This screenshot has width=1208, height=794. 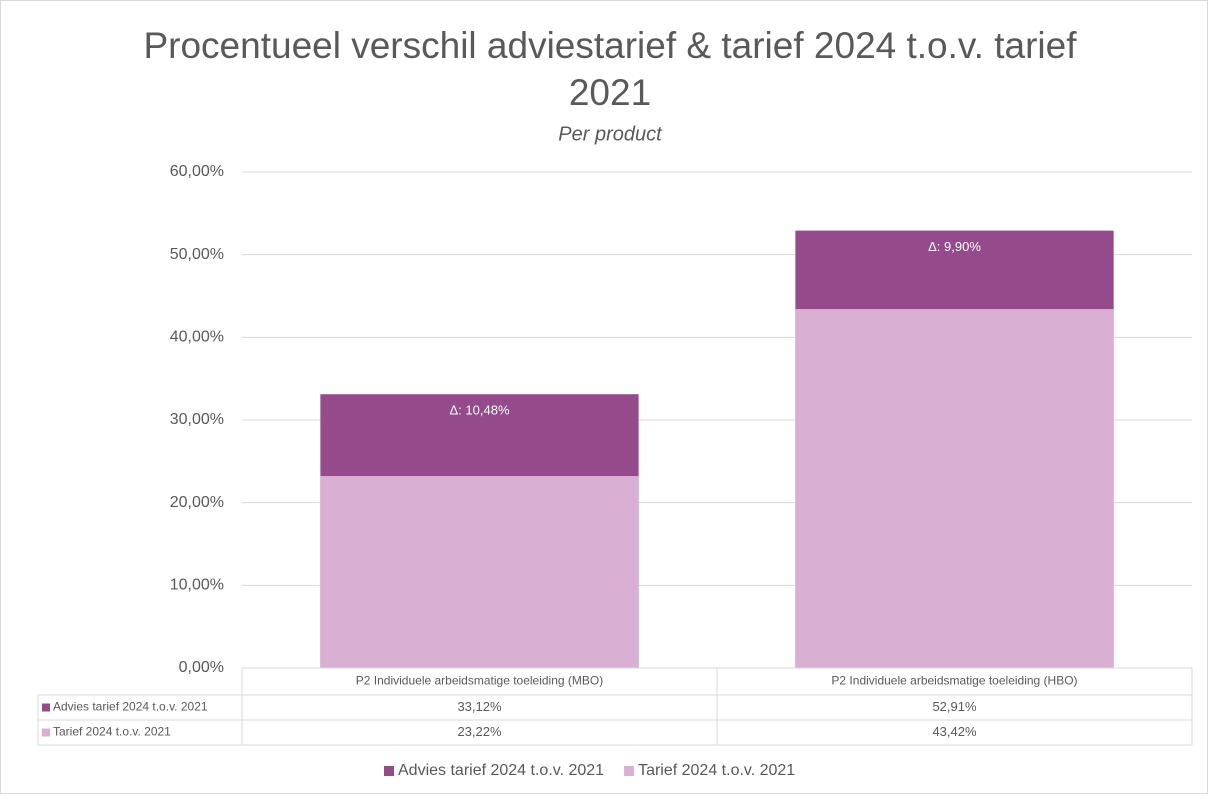 What do you see at coordinates (501, 770) in the screenshot?
I see `legend-label: Advies tarief 2024 t.o.v. 2021` at bounding box center [501, 770].